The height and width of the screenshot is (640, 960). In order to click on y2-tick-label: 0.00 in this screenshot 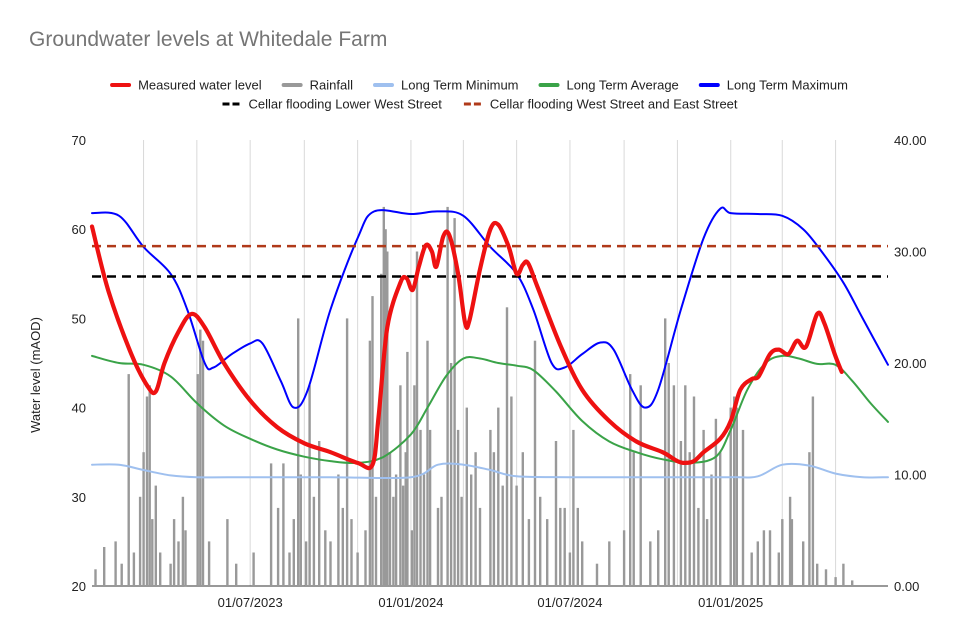, I will do `click(906, 586)`.